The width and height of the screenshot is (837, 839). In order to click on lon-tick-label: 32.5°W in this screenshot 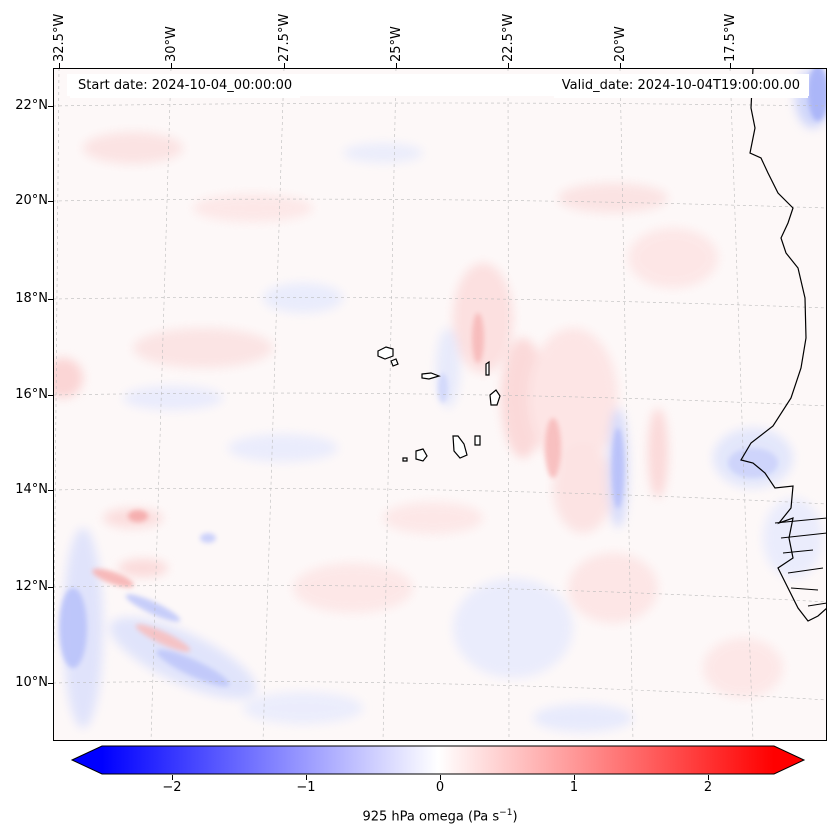, I will do `click(59, 37)`.